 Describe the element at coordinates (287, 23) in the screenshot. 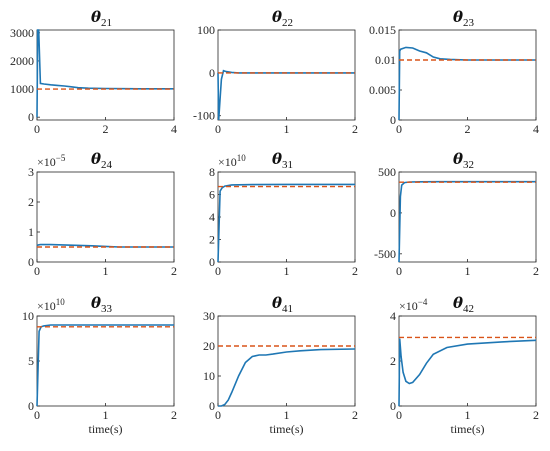

I see `title-subscript: 22` at that location.